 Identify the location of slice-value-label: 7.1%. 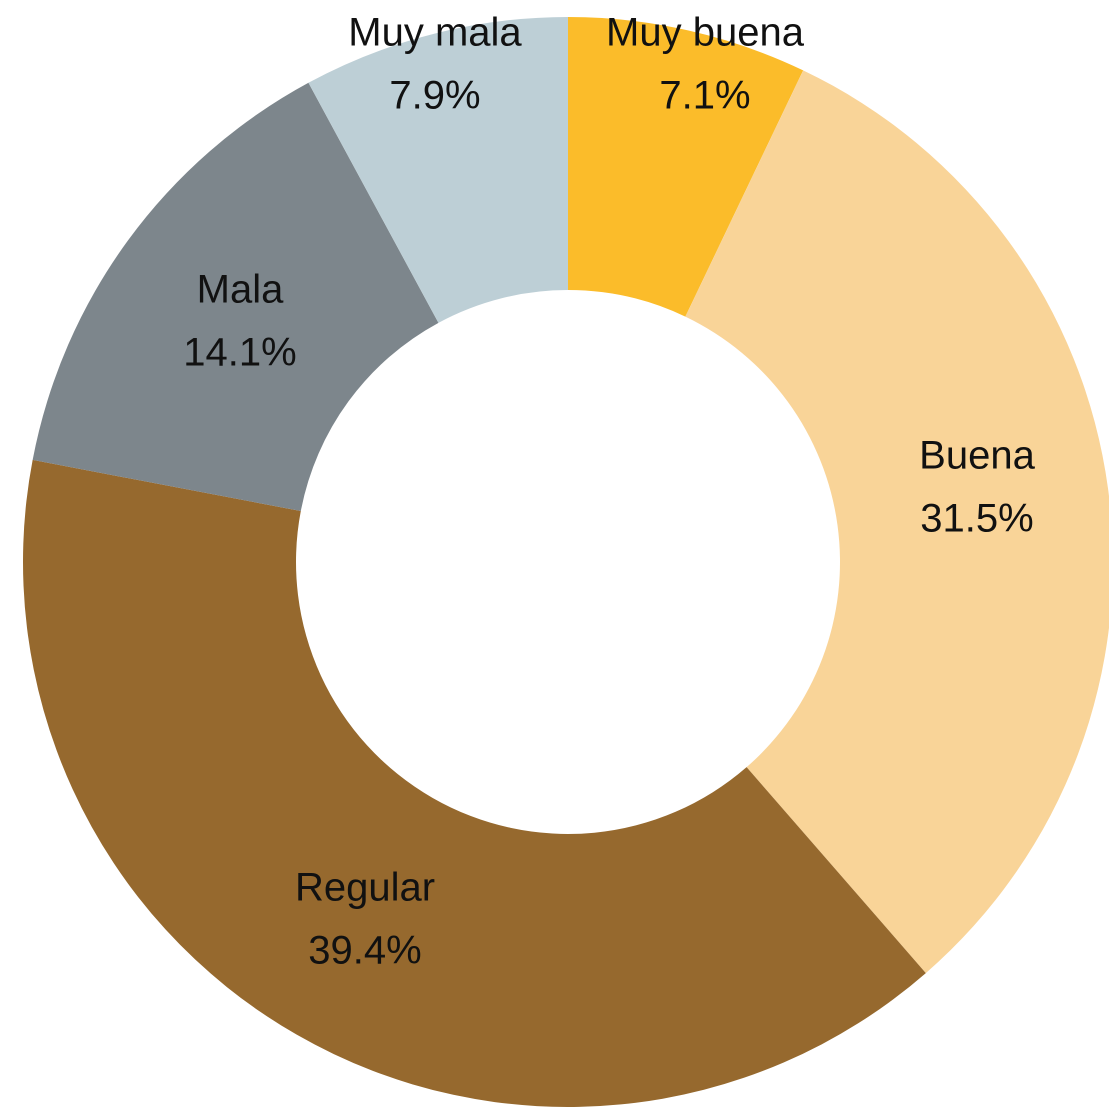
(704, 96).